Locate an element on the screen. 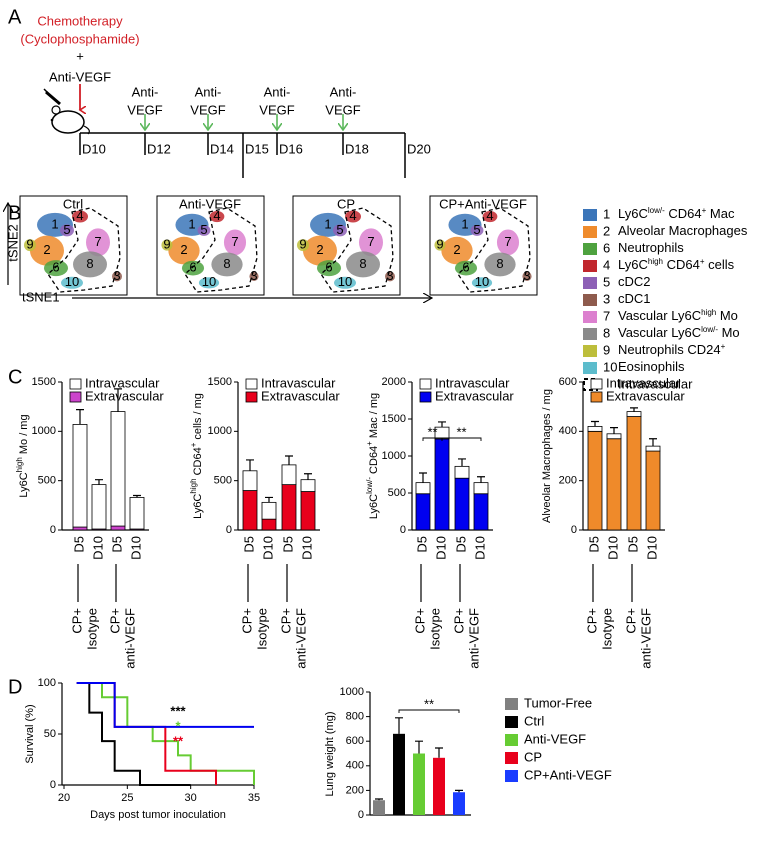 This screenshot has width=777, height=852. legend-label: Vascular Ly6Chigh Mo is located at coordinates (678, 316).